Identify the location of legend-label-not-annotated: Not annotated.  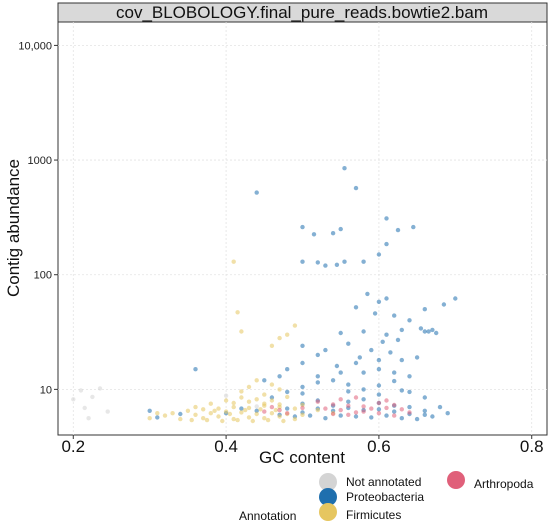
(383, 482).